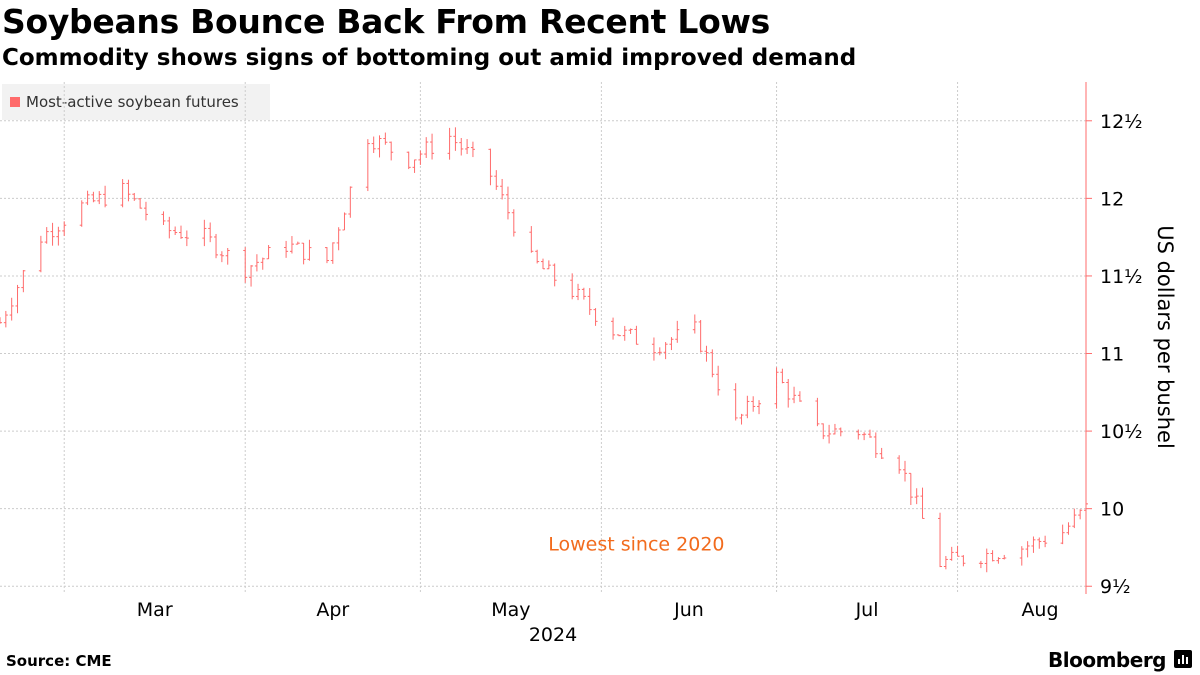 The image size is (1200, 675). Describe the element at coordinates (386, 21) in the screenshot. I see `chart-title: Soybeans Bounce Back From Recent Lows` at that location.